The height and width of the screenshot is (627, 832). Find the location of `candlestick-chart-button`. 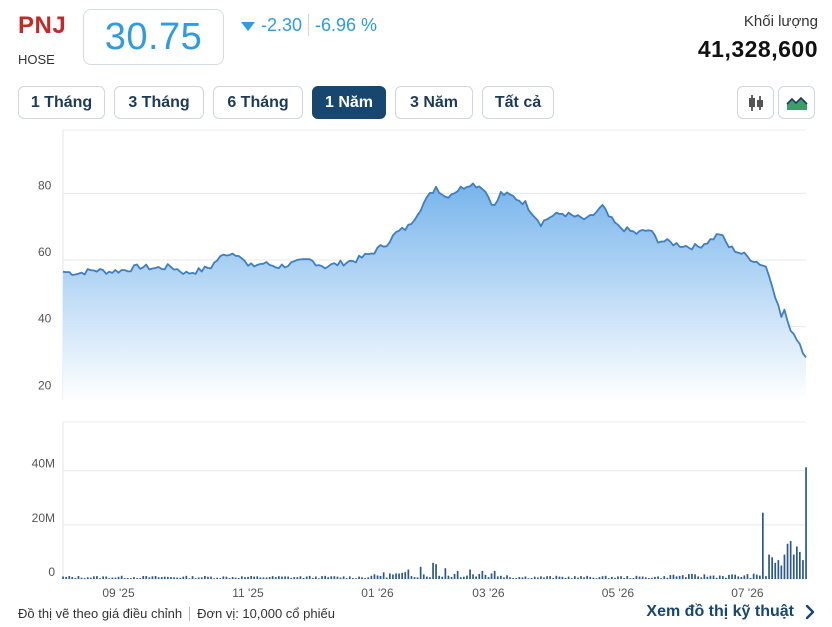

candlestick-chart-button is located at coordinates (755, 102).